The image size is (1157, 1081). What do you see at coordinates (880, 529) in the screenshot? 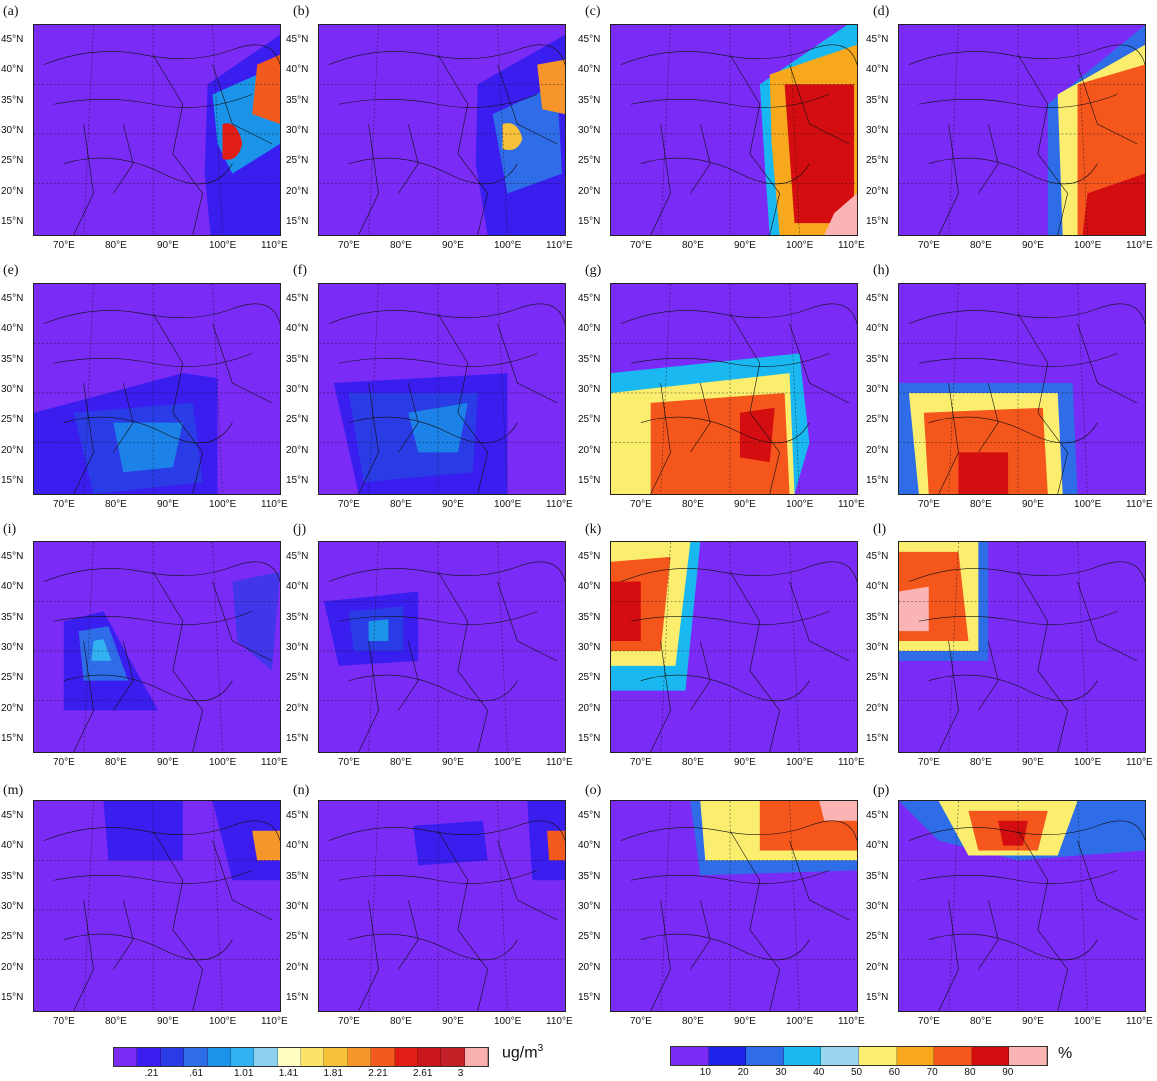
I see `panel-label: (l)` at bounding box center [880, 529].